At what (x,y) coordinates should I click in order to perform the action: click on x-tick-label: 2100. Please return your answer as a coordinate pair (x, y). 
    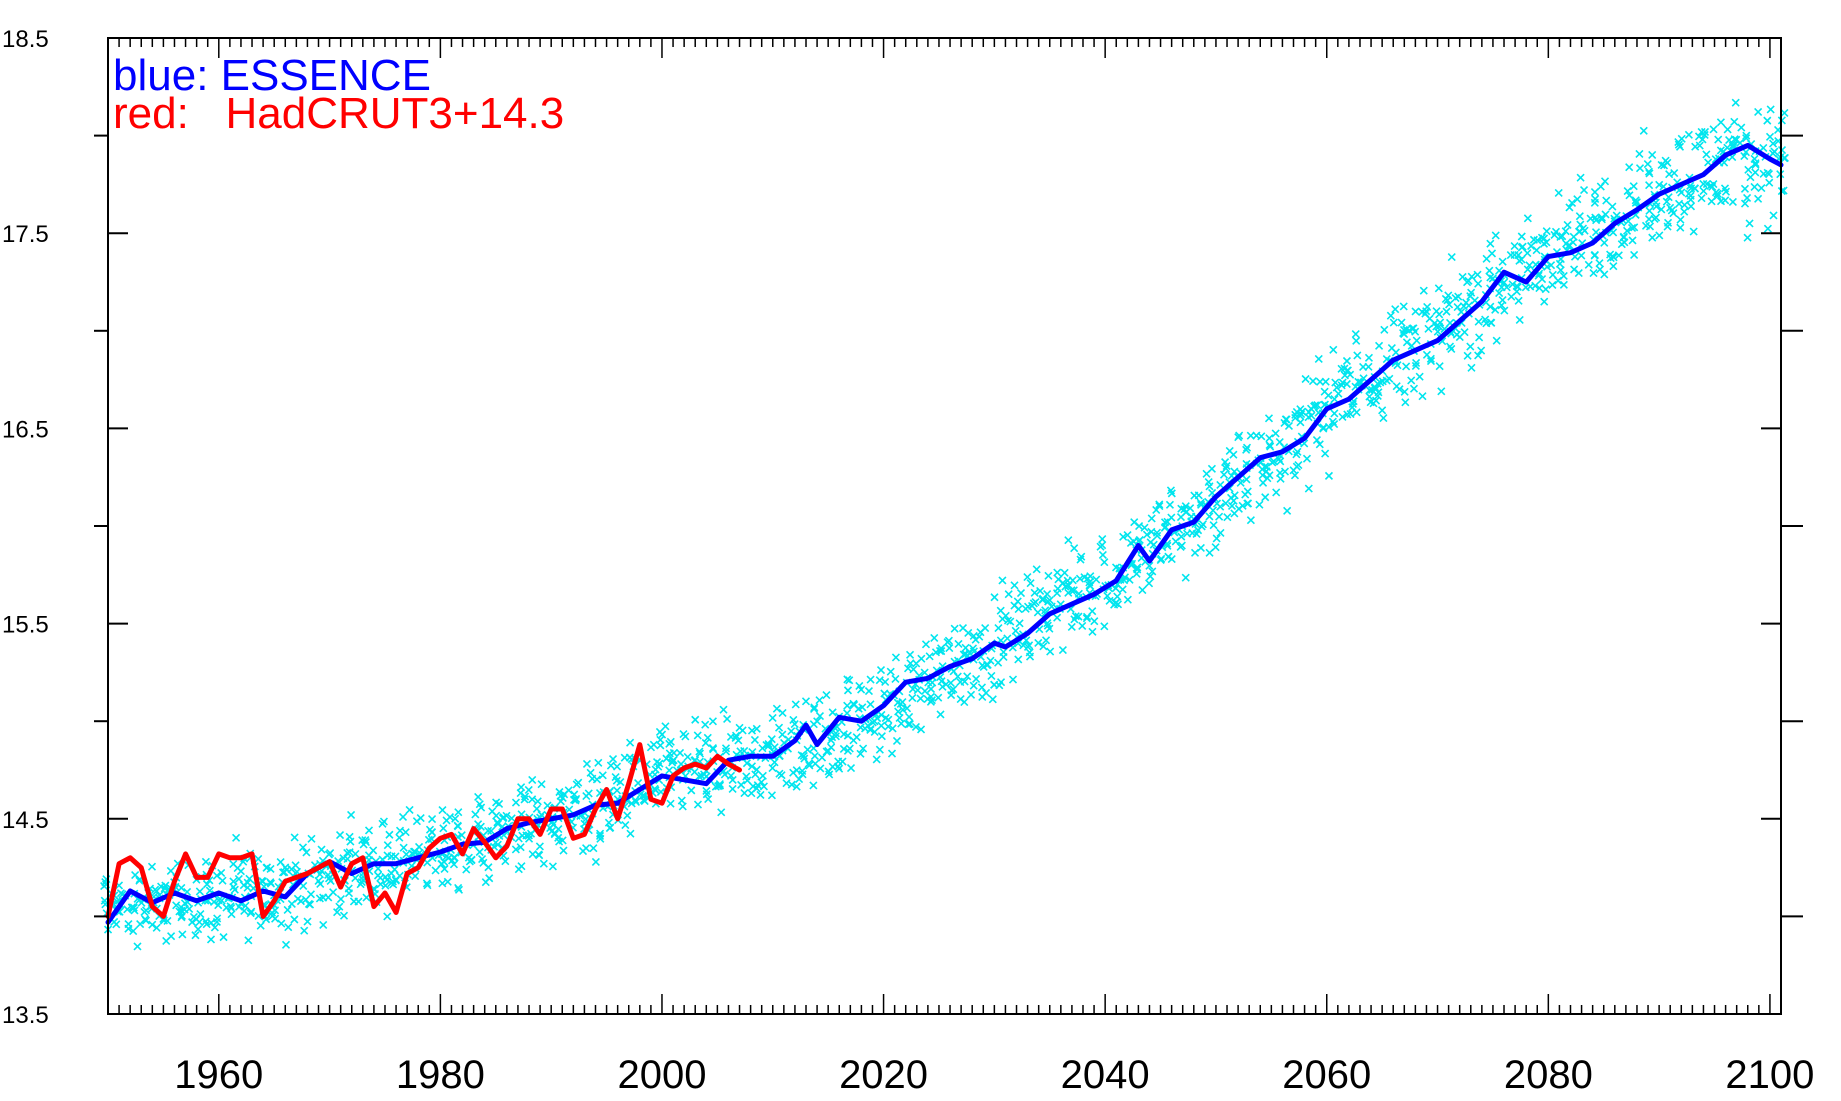
    Looking at the image, I should click on (1769, 1075).